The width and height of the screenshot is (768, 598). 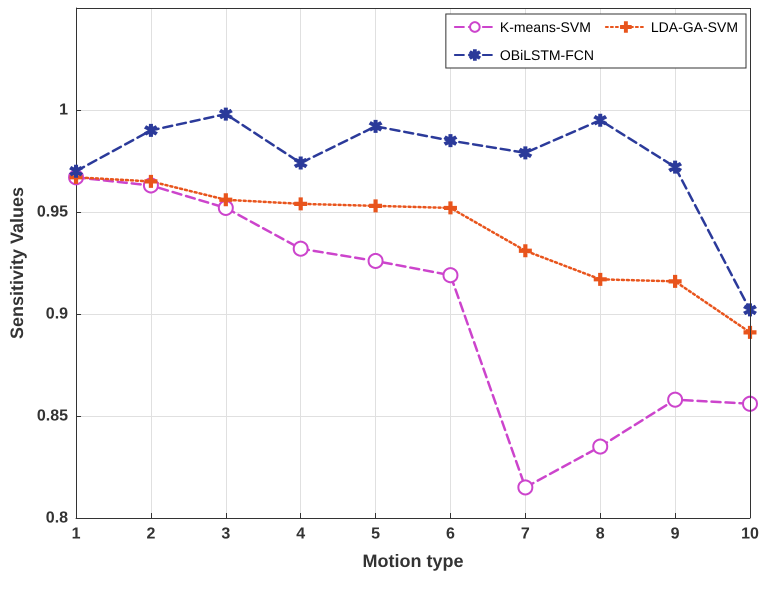 I want to click on y-tick-label: 0.8, so click(x=57, y=518).